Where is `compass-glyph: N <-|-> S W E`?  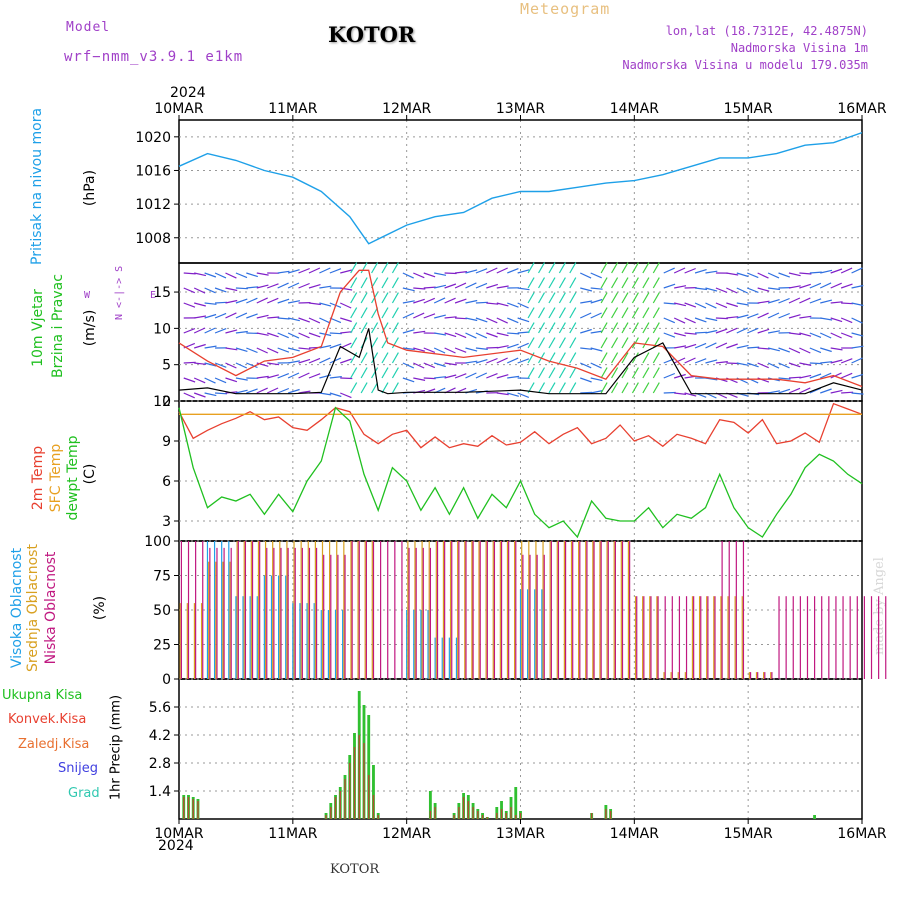
compass-glyph: N <-|-> S W E is located at coordinates (120, 293).